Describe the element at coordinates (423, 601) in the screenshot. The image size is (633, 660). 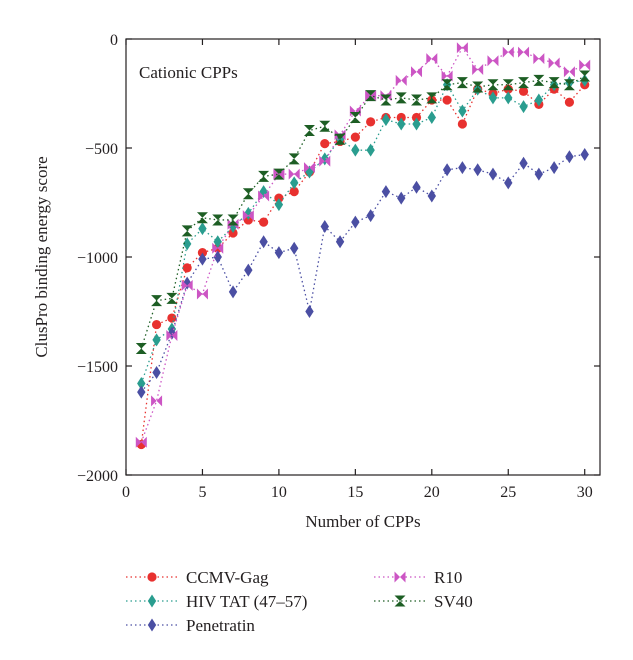
I see `legend-item: SV40` at that location.